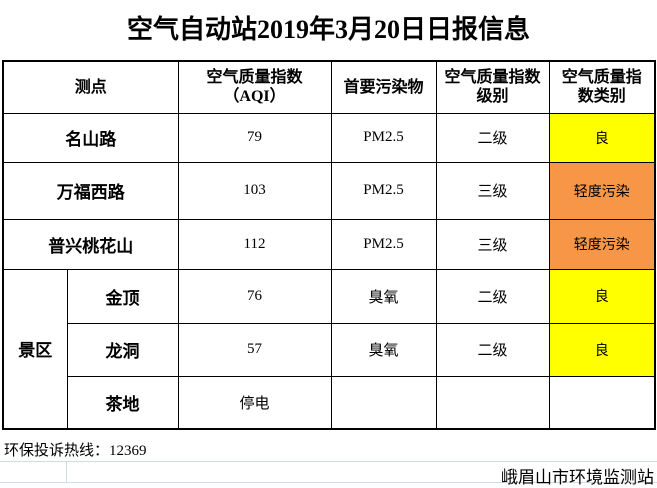 The width and height of the screenshot is (657, 488). I want to click on table-row: 名山路 79 PM2.5 二级 良, so click(329, 137).